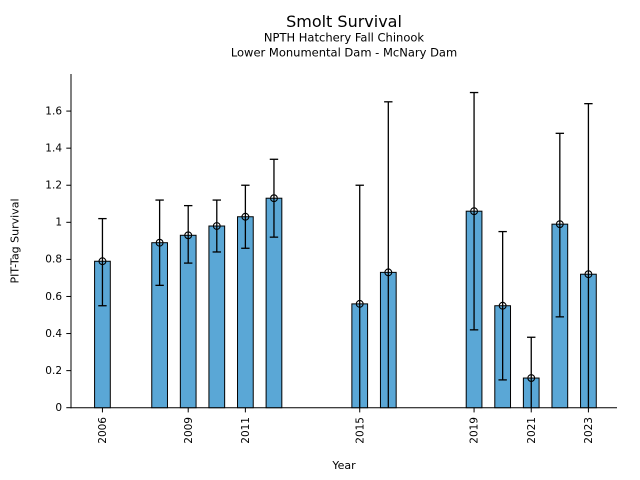 The height and width of the screenshot is (480, 640). What do you see at coordinates (531, 378) in the screenshot?
I see `marker-2021` at bounding box center [531, 378].